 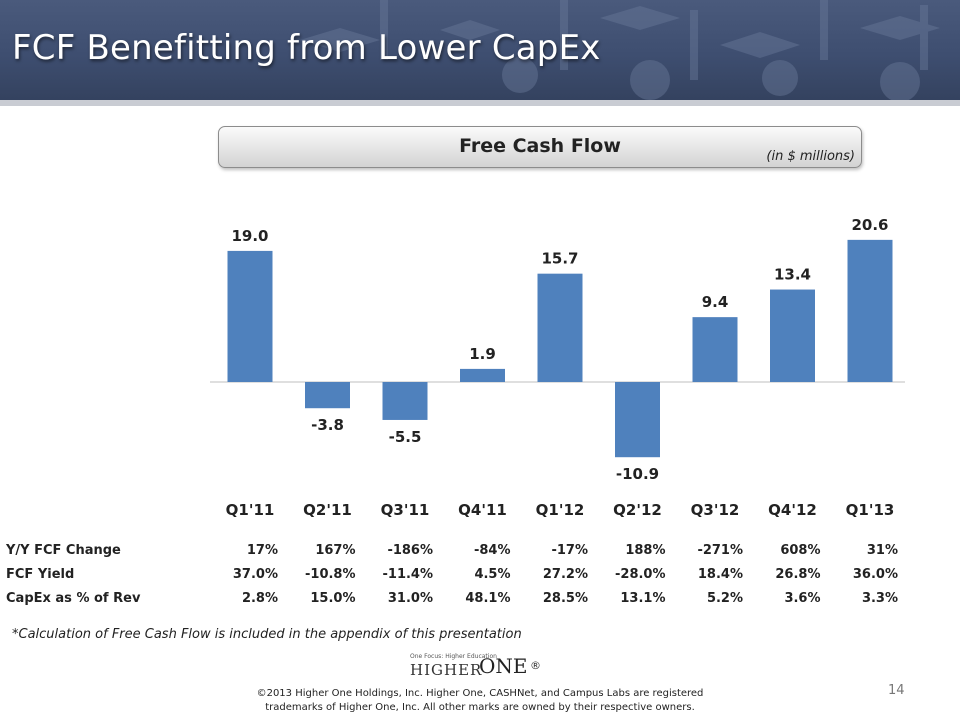 What do you see at coordinates (715, 302) in the screenshot?
I see `data-label-Q3'12: 9.4` at bounding box center [715, 302].